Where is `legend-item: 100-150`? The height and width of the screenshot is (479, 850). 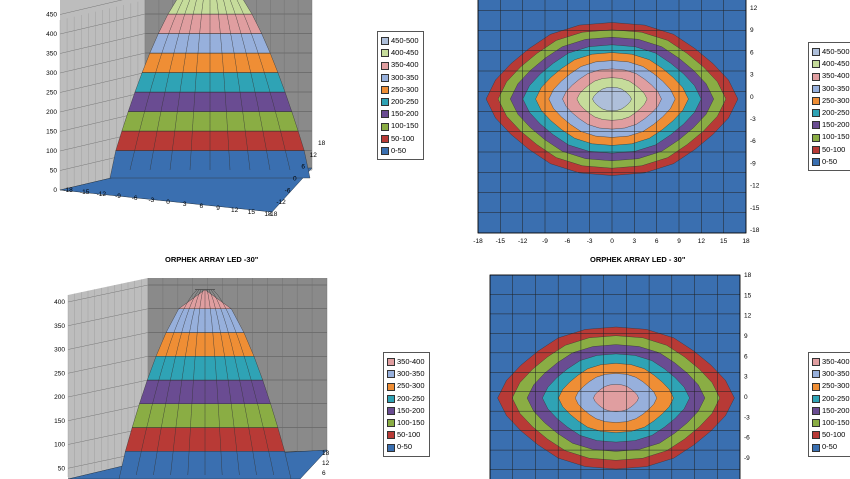
legend-item: 100-150 is located at coordinates (406, 423).